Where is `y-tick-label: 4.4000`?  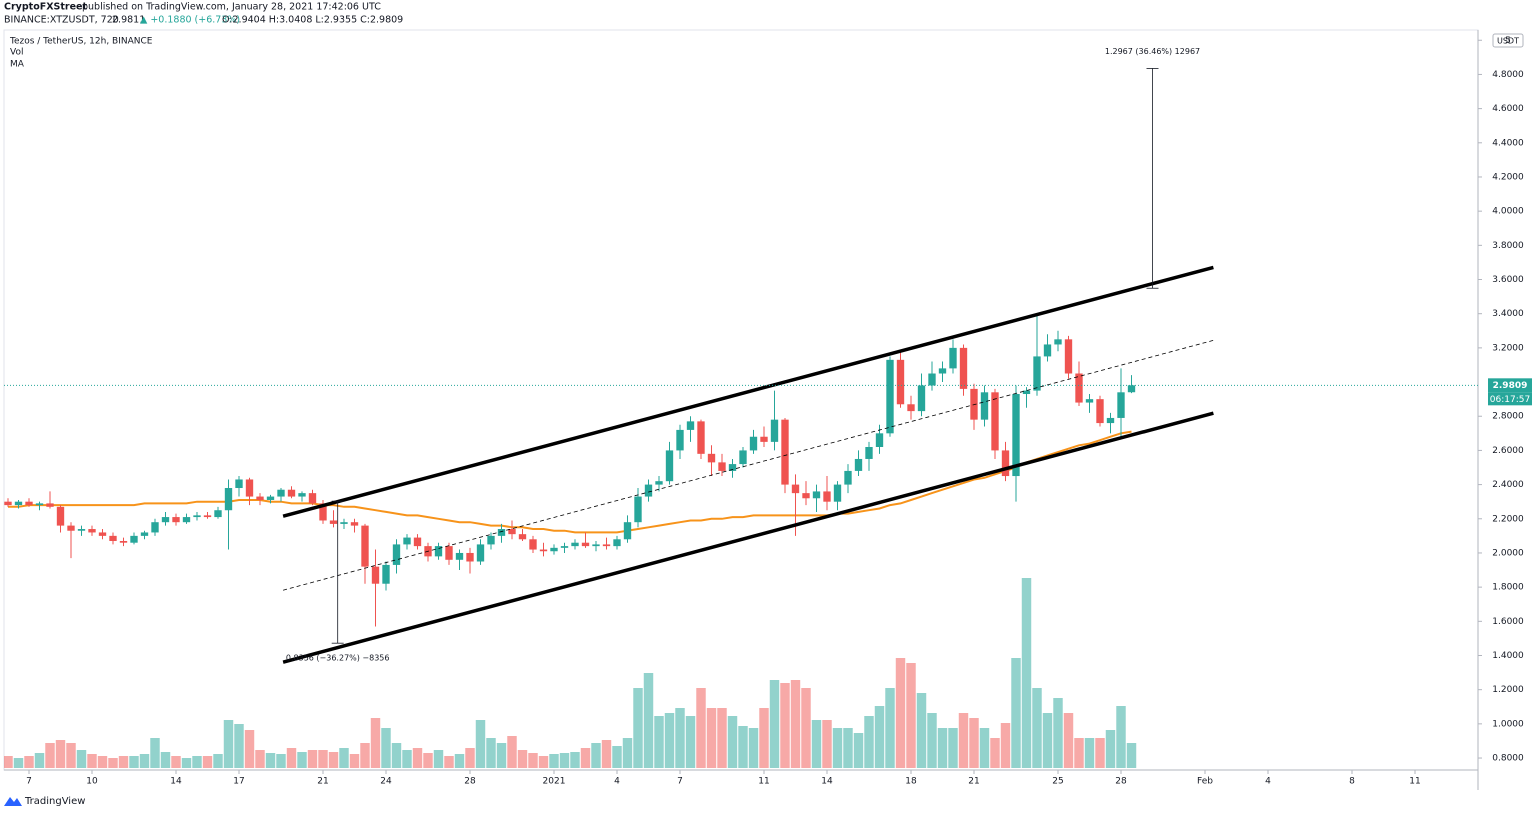 y-tick-label: 4.4000 is located at coordinates (1508, 143).